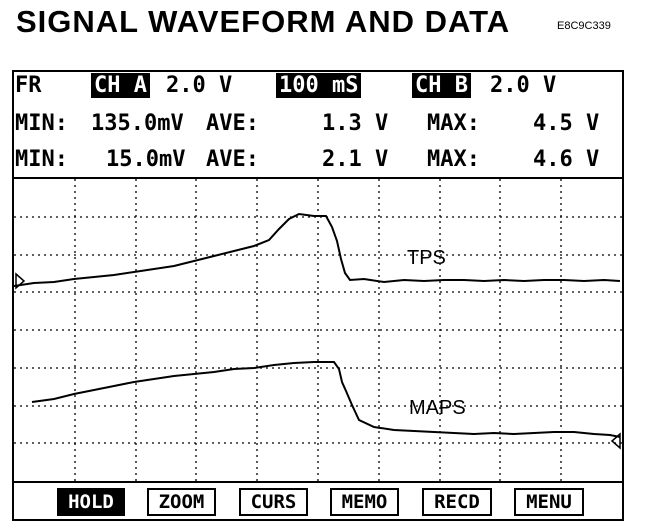  I want to click on timebase-label: 100 mS, so click(319, 85).